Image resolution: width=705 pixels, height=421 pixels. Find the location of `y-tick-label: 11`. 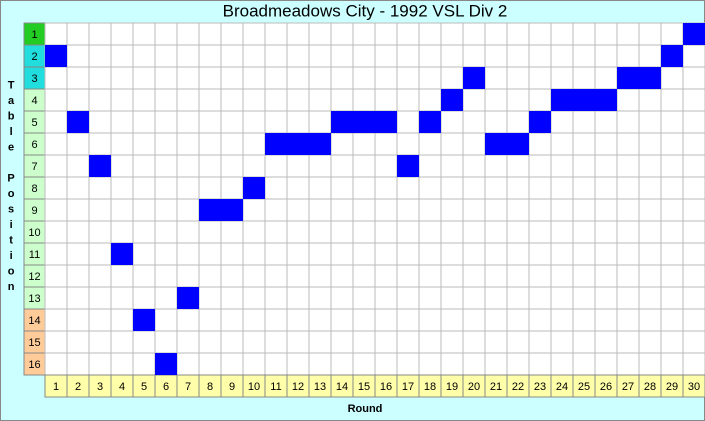

y-tick-label: 11 is located at coordinates (34, 255).